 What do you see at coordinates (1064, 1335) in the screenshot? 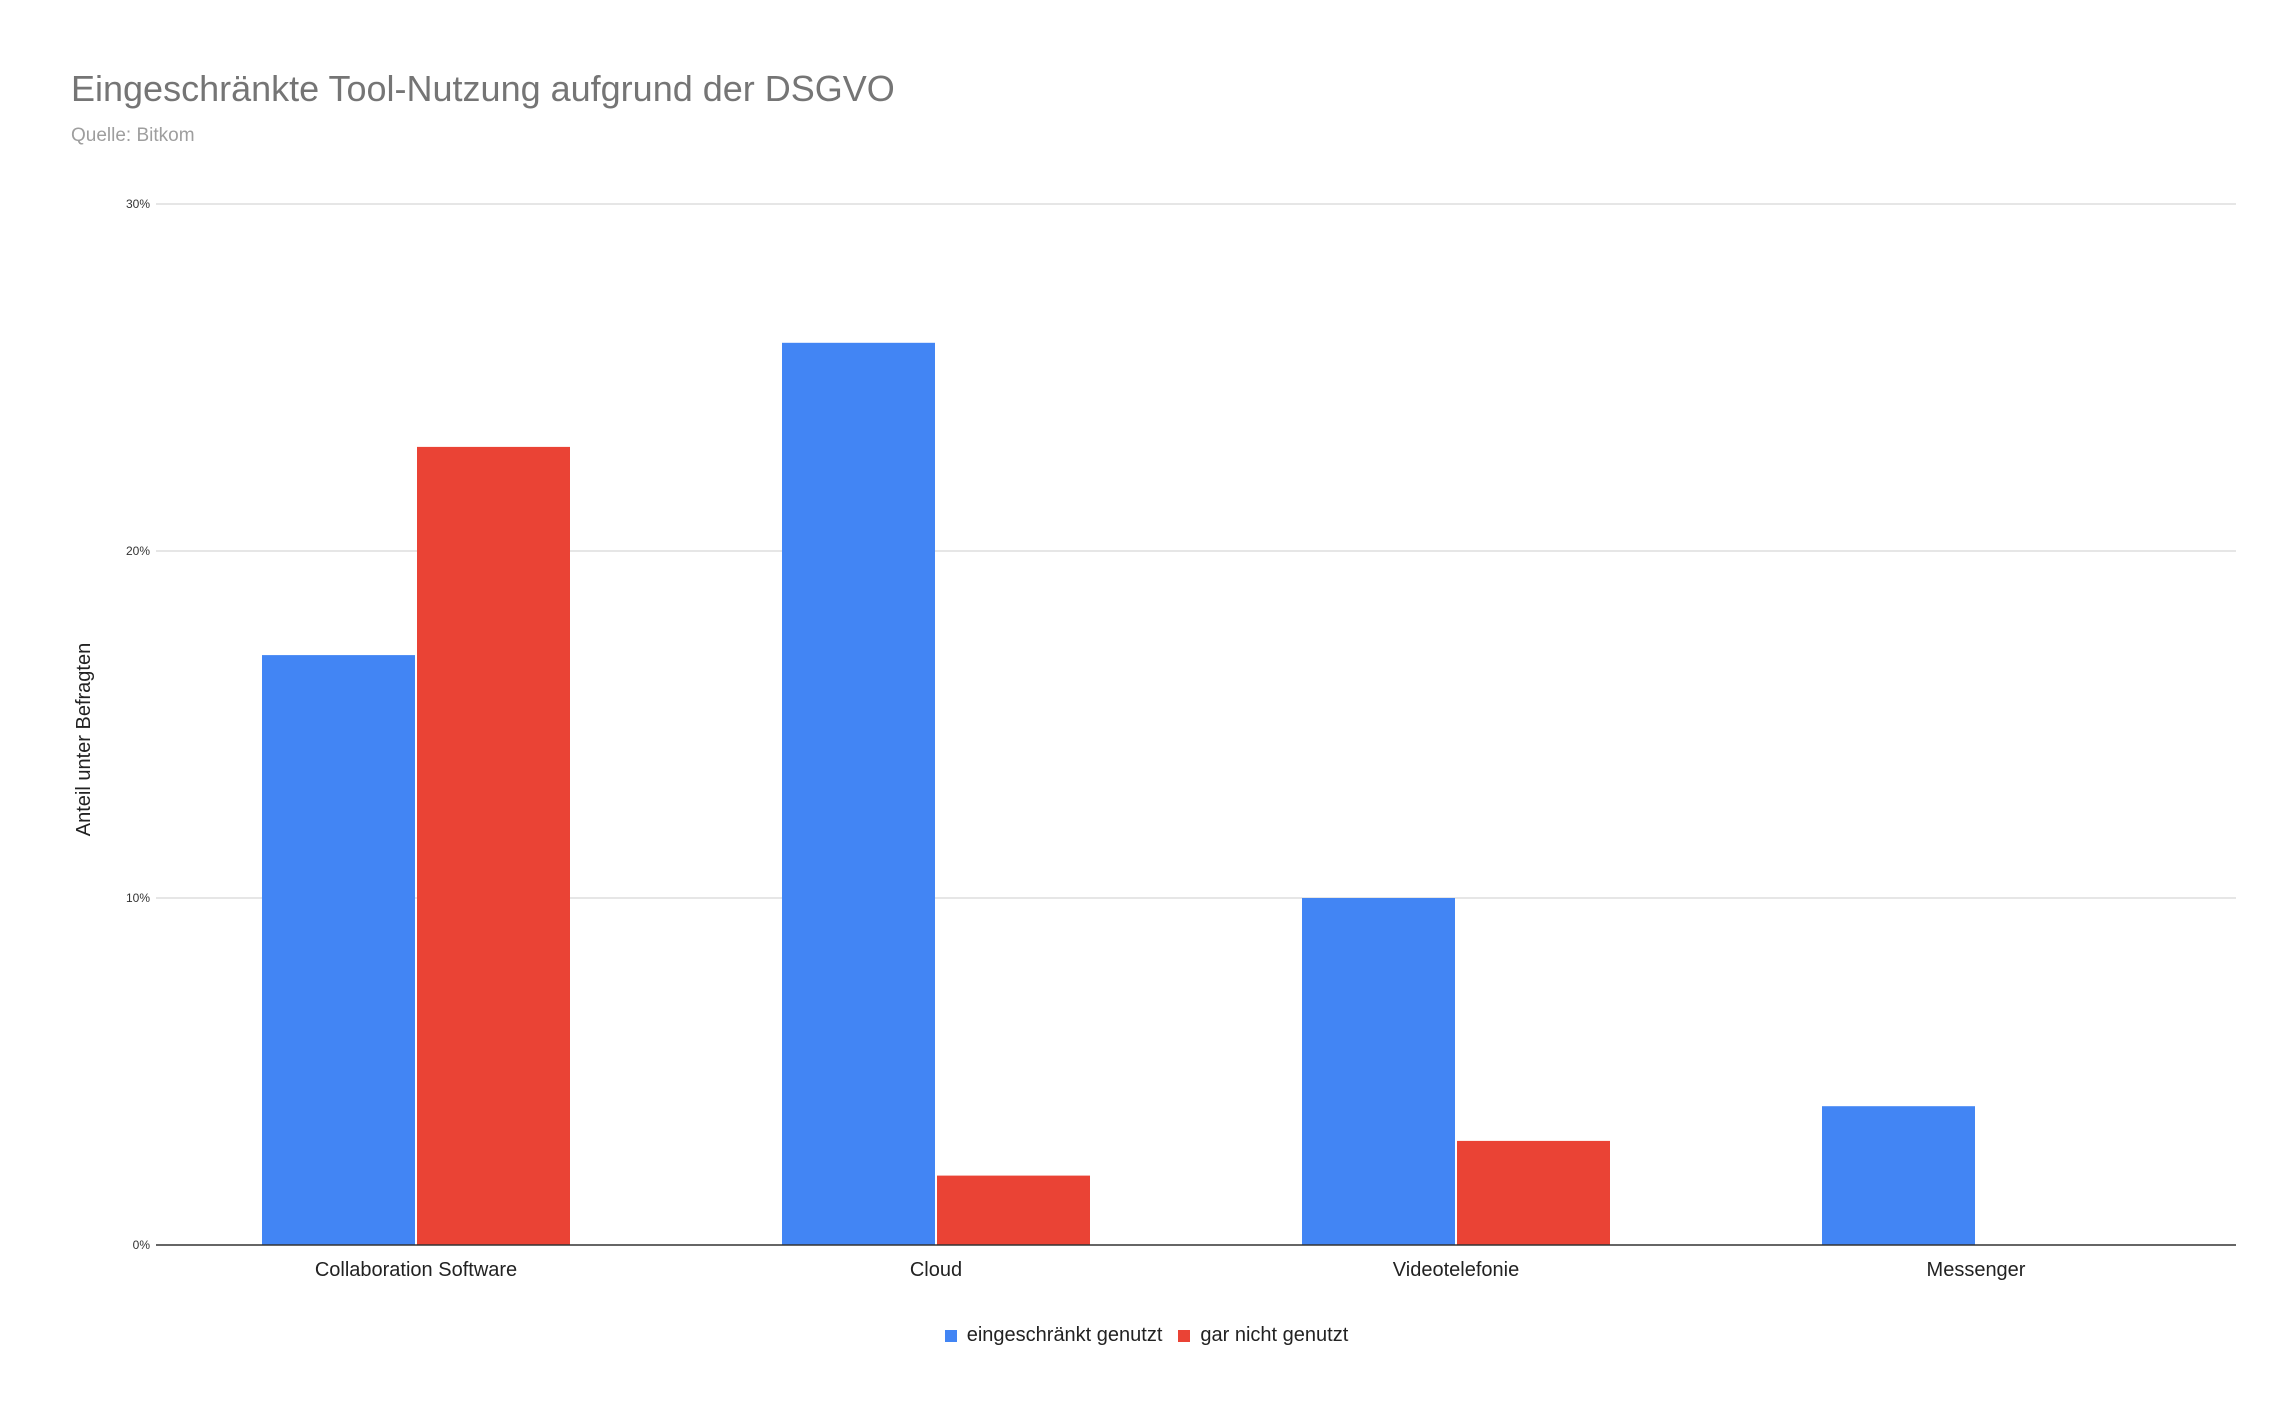
I see `legend-label-eingeschraenkt: eingeschränkt genutzt` at bounding box center [1064, 1335].